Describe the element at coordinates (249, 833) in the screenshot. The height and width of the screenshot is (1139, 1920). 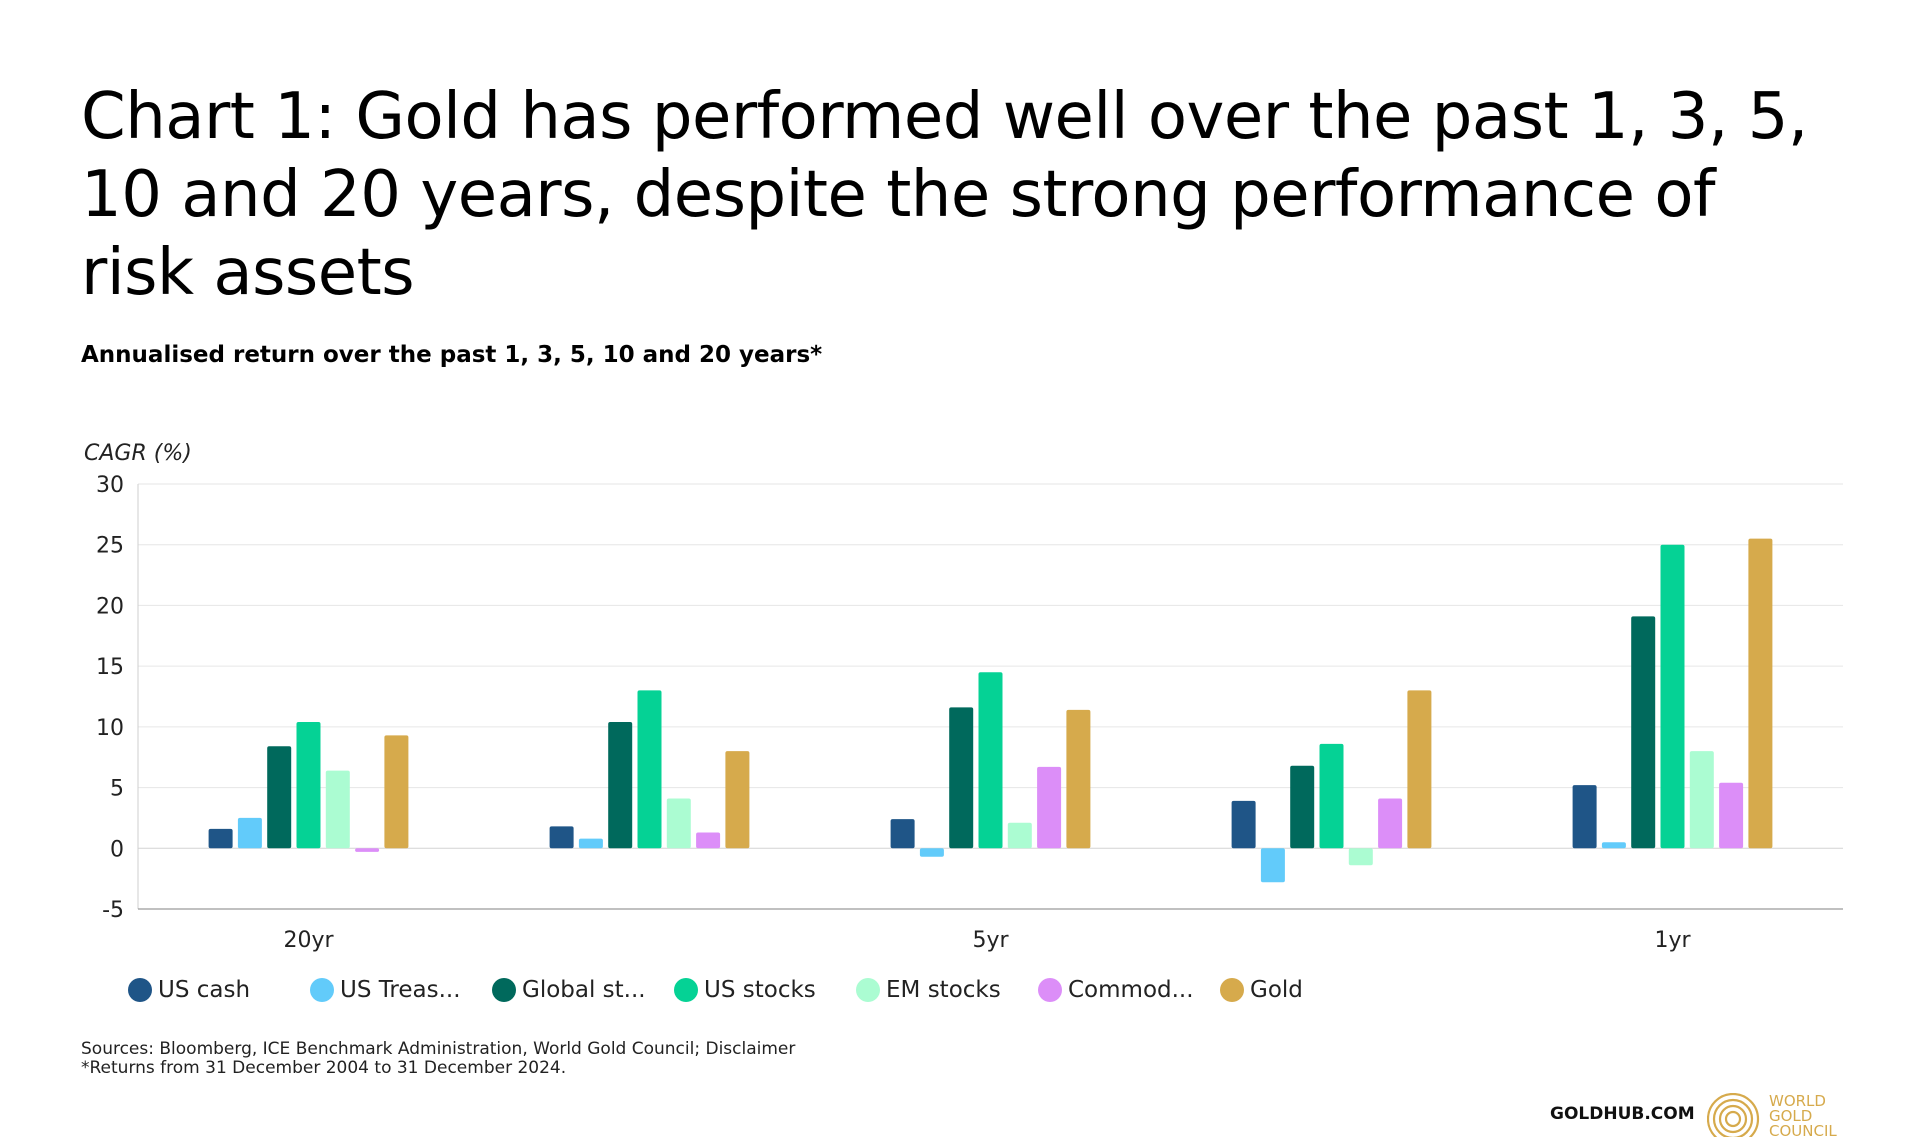
I see `bar-20yr-us-treas-` at that location.